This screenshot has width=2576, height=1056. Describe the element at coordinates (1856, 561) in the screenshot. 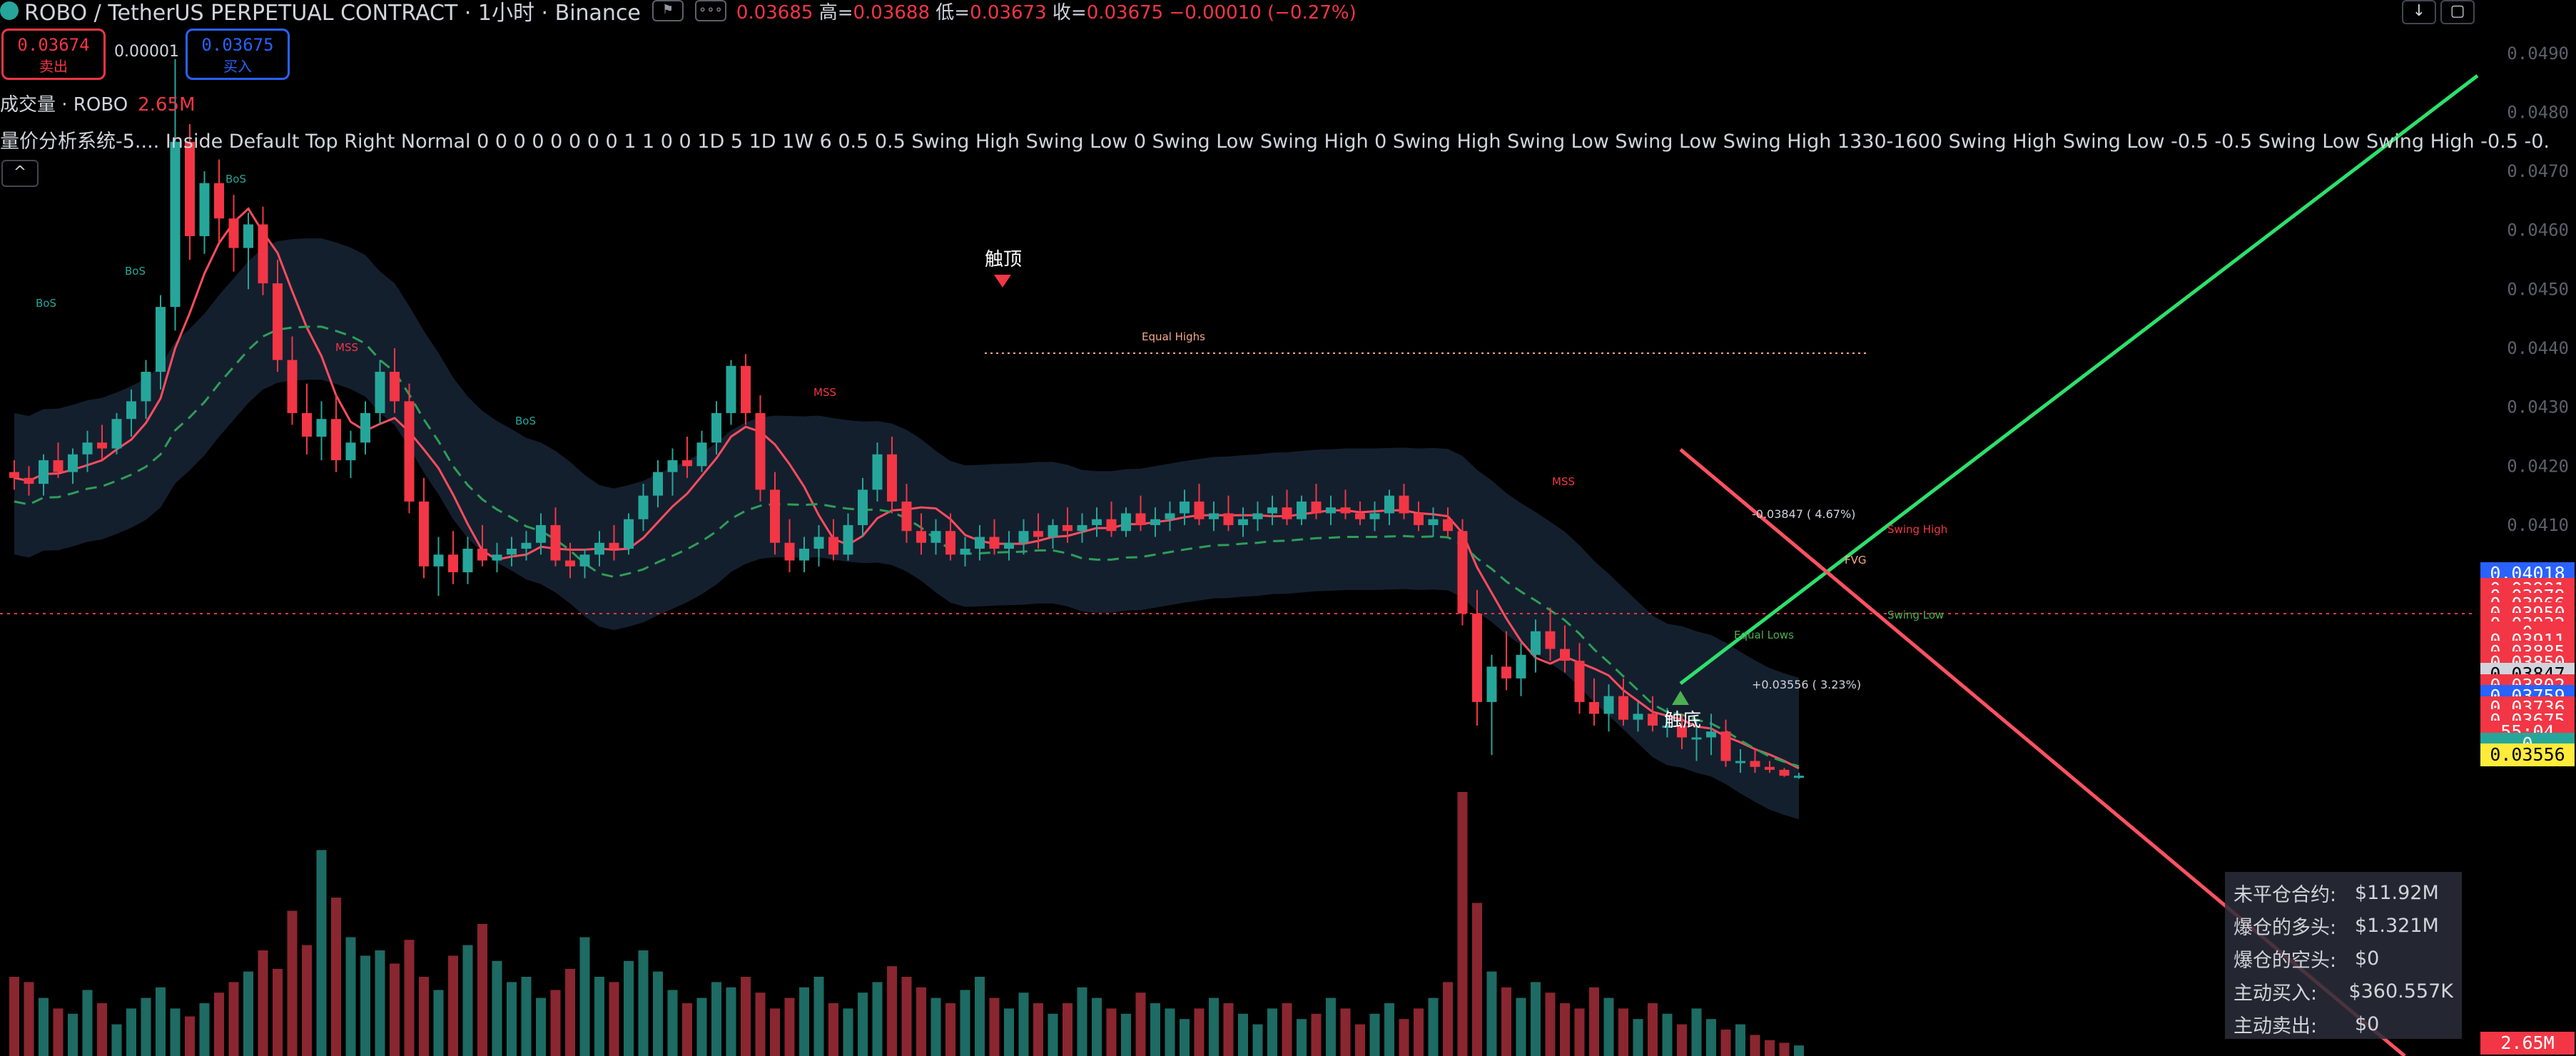

I see `fvg-label: FVG` at that location.